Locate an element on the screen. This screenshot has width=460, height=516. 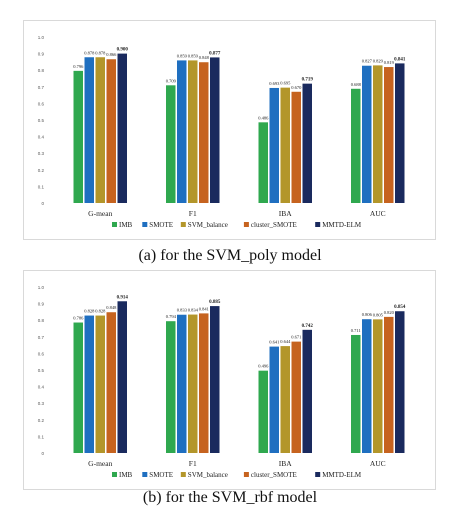
y-tick-label: 0.4 is located at coordinates (41, 137).